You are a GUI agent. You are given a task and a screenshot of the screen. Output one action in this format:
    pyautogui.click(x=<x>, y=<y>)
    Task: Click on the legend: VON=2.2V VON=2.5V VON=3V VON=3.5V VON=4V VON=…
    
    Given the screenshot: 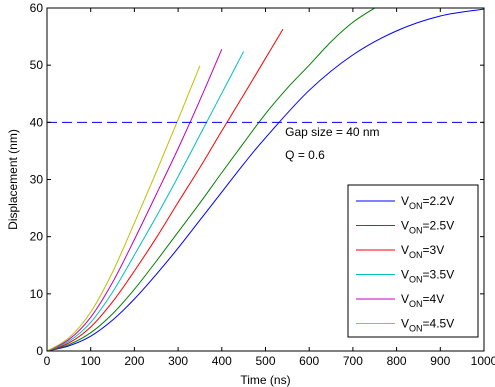 What is the action you would take?
    pyautogui.click(x=413, y=261)
    